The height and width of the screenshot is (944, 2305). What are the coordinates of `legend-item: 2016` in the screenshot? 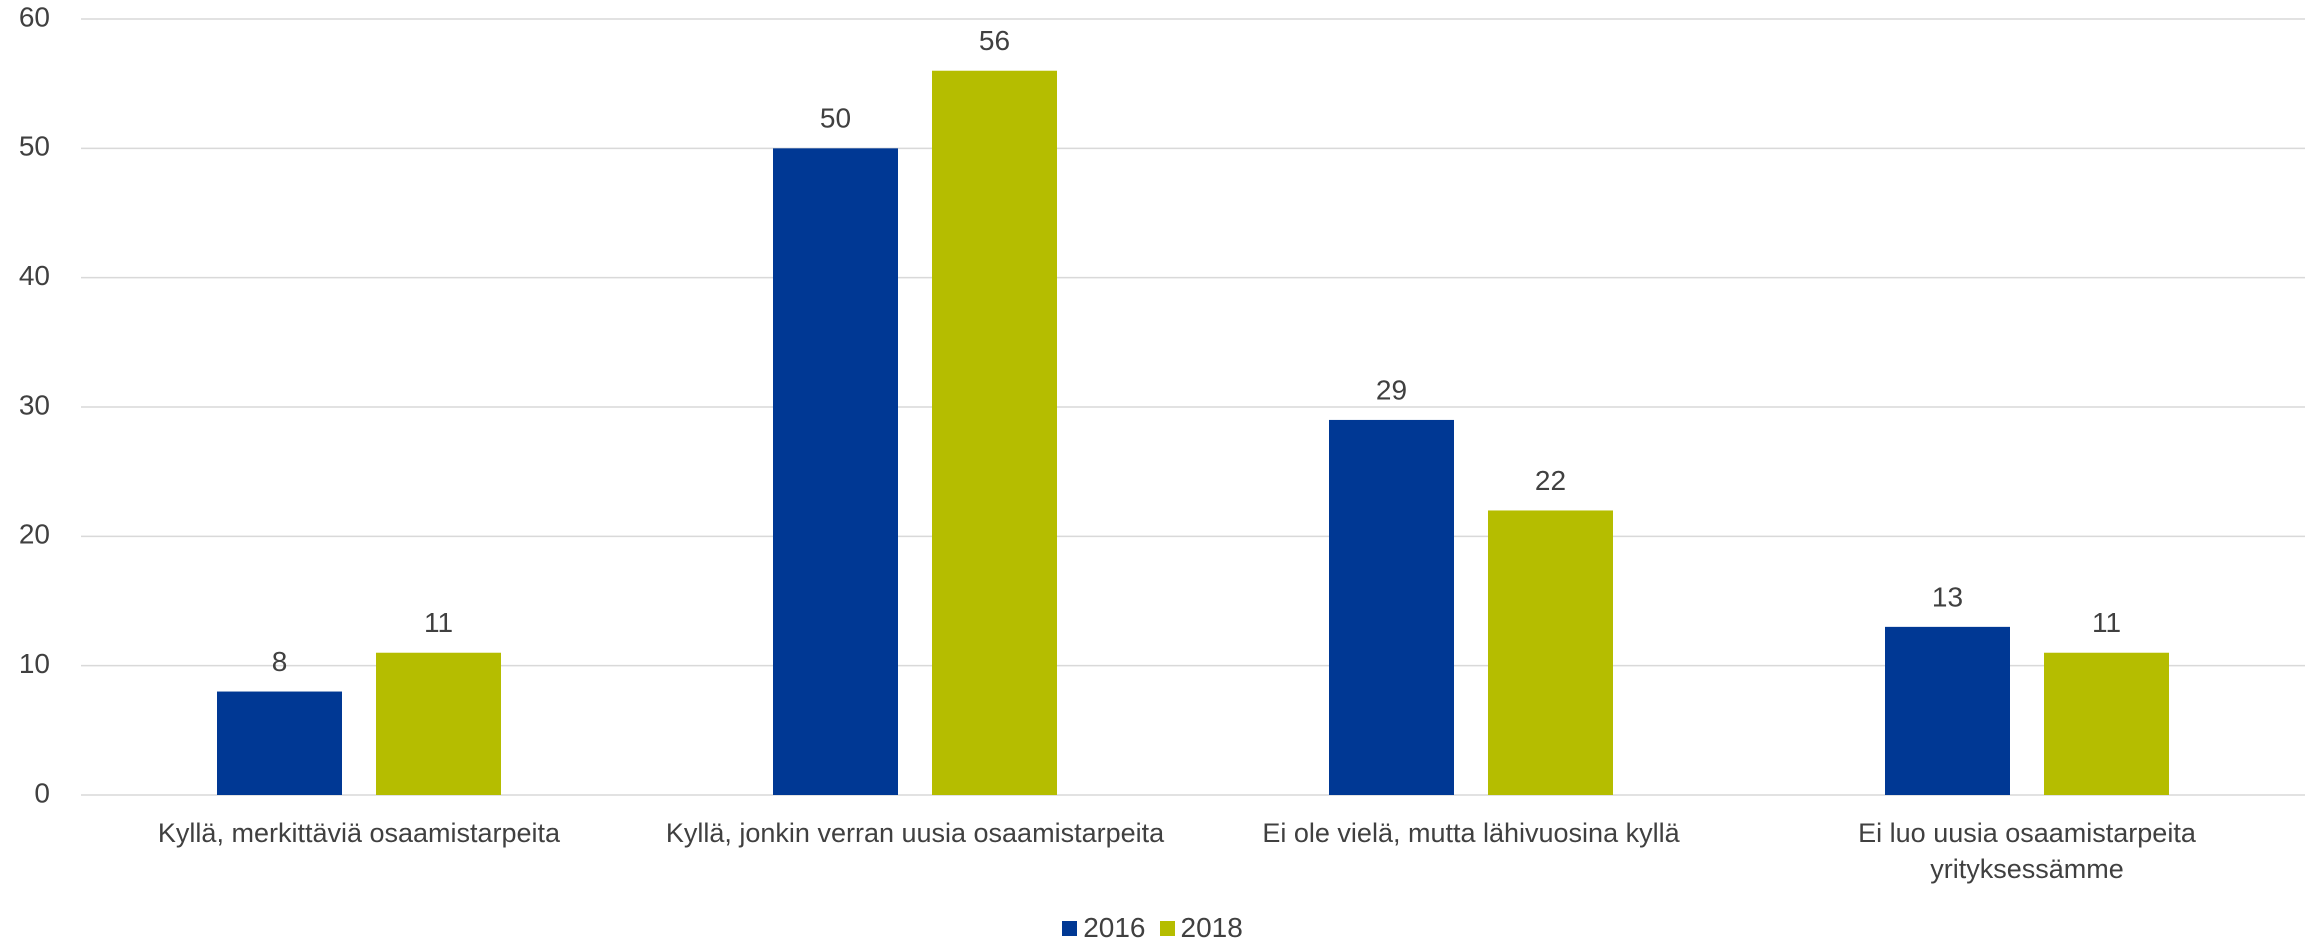 It's located at (1104, 928).